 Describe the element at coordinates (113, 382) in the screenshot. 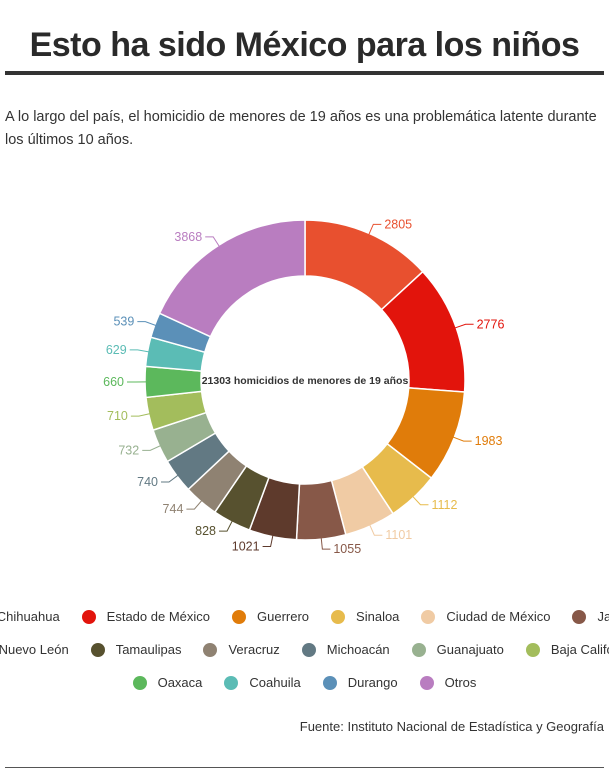

I see `data-label-oaxaca: 660` at that location.